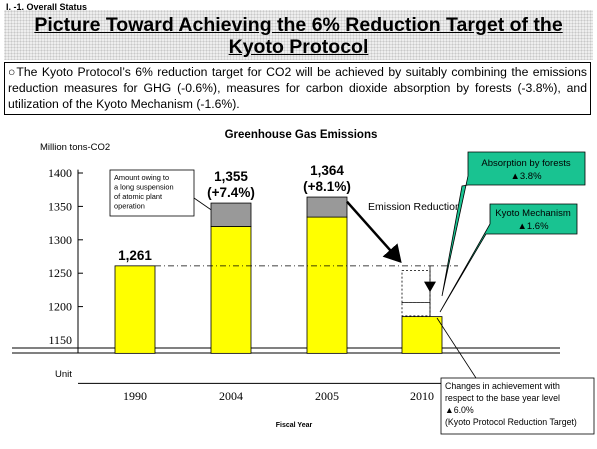  Describe the element at coordinates (60, 240) in the screenshot. I see `y-tick-label: 1300` at that location.